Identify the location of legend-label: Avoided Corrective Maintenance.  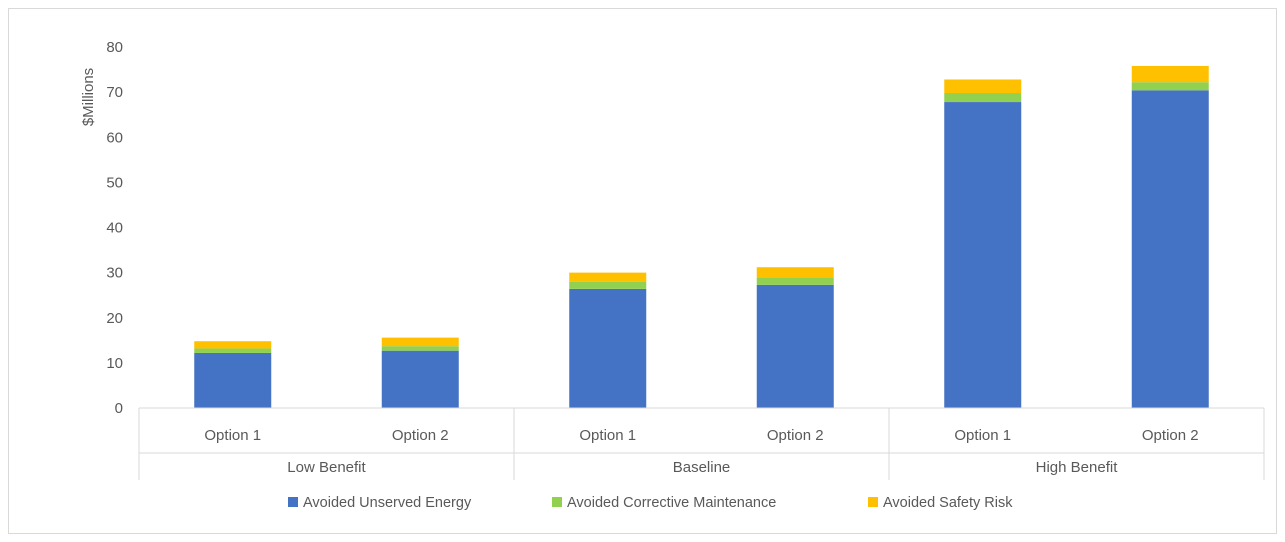
(671, 503).